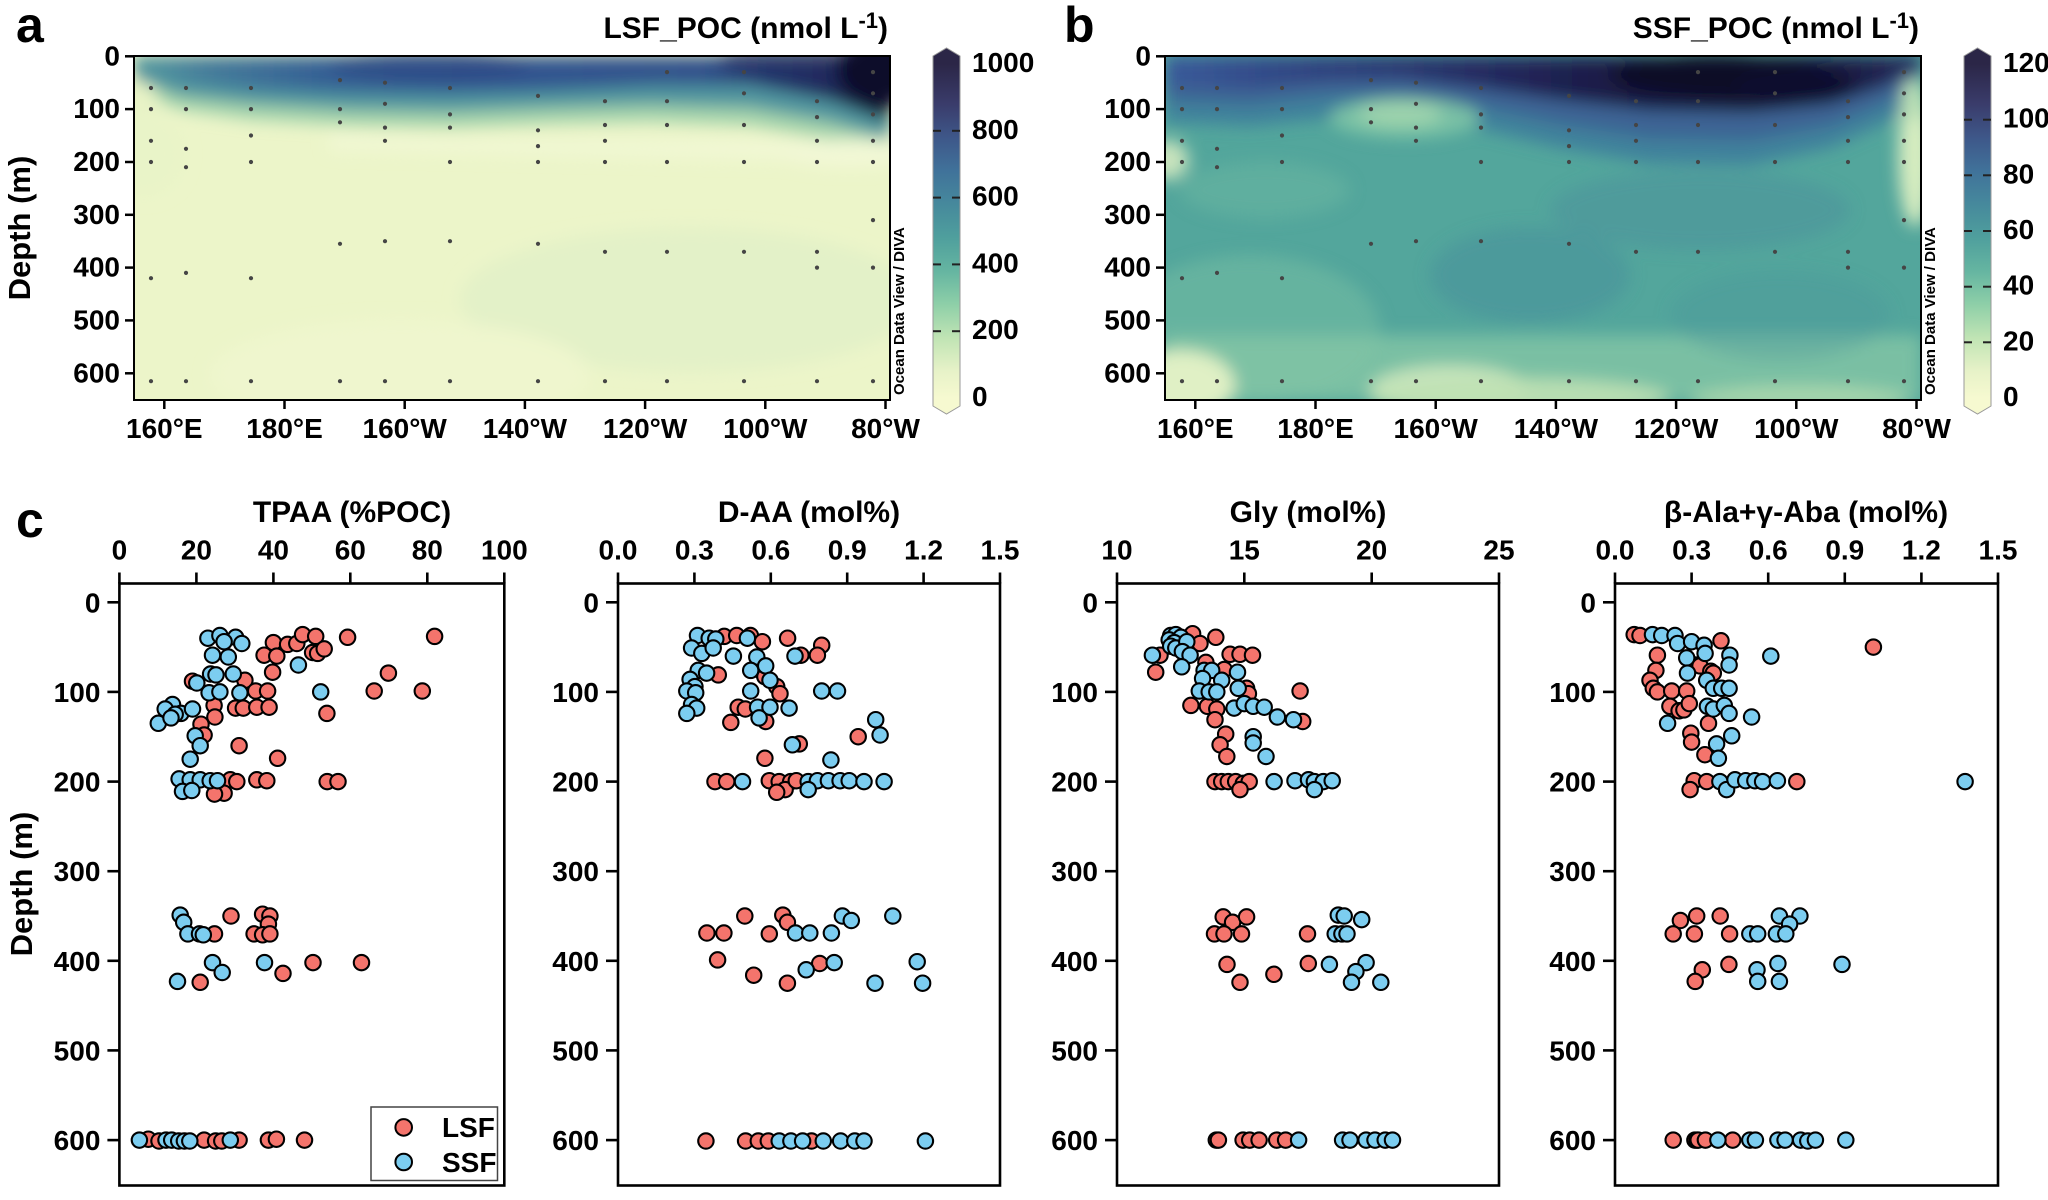 The height and width of the screenshot is (1200, 2048). I want to click on svg-text: TPAA (%POC), so click(352, 512).